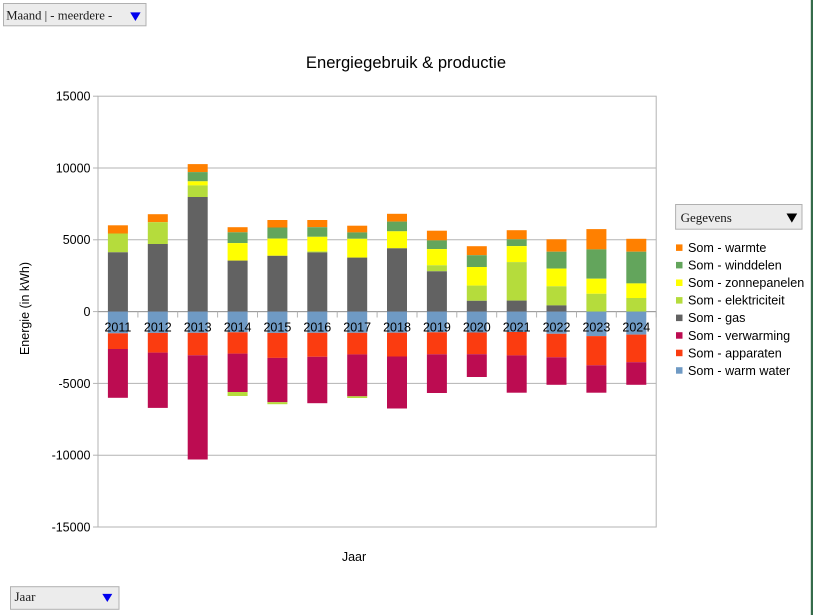  I want to click on svg-text: 2013, so click(198, 327).